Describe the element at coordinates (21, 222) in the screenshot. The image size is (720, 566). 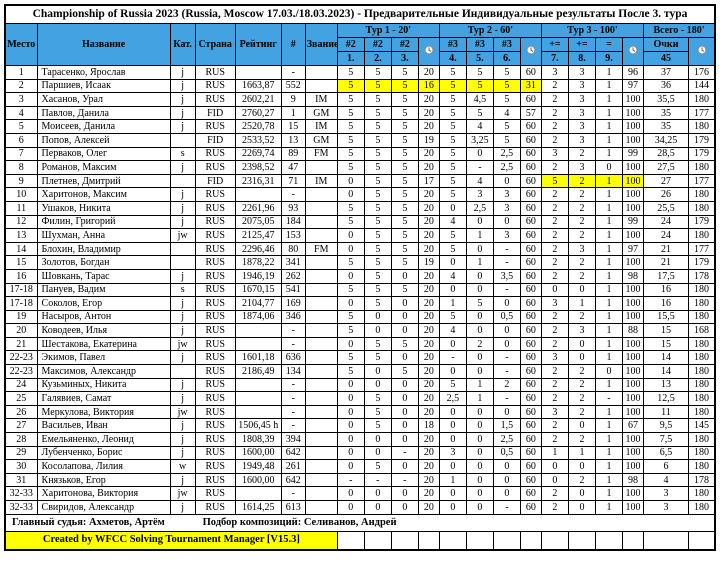
I see `place-cell: 12` at that location.